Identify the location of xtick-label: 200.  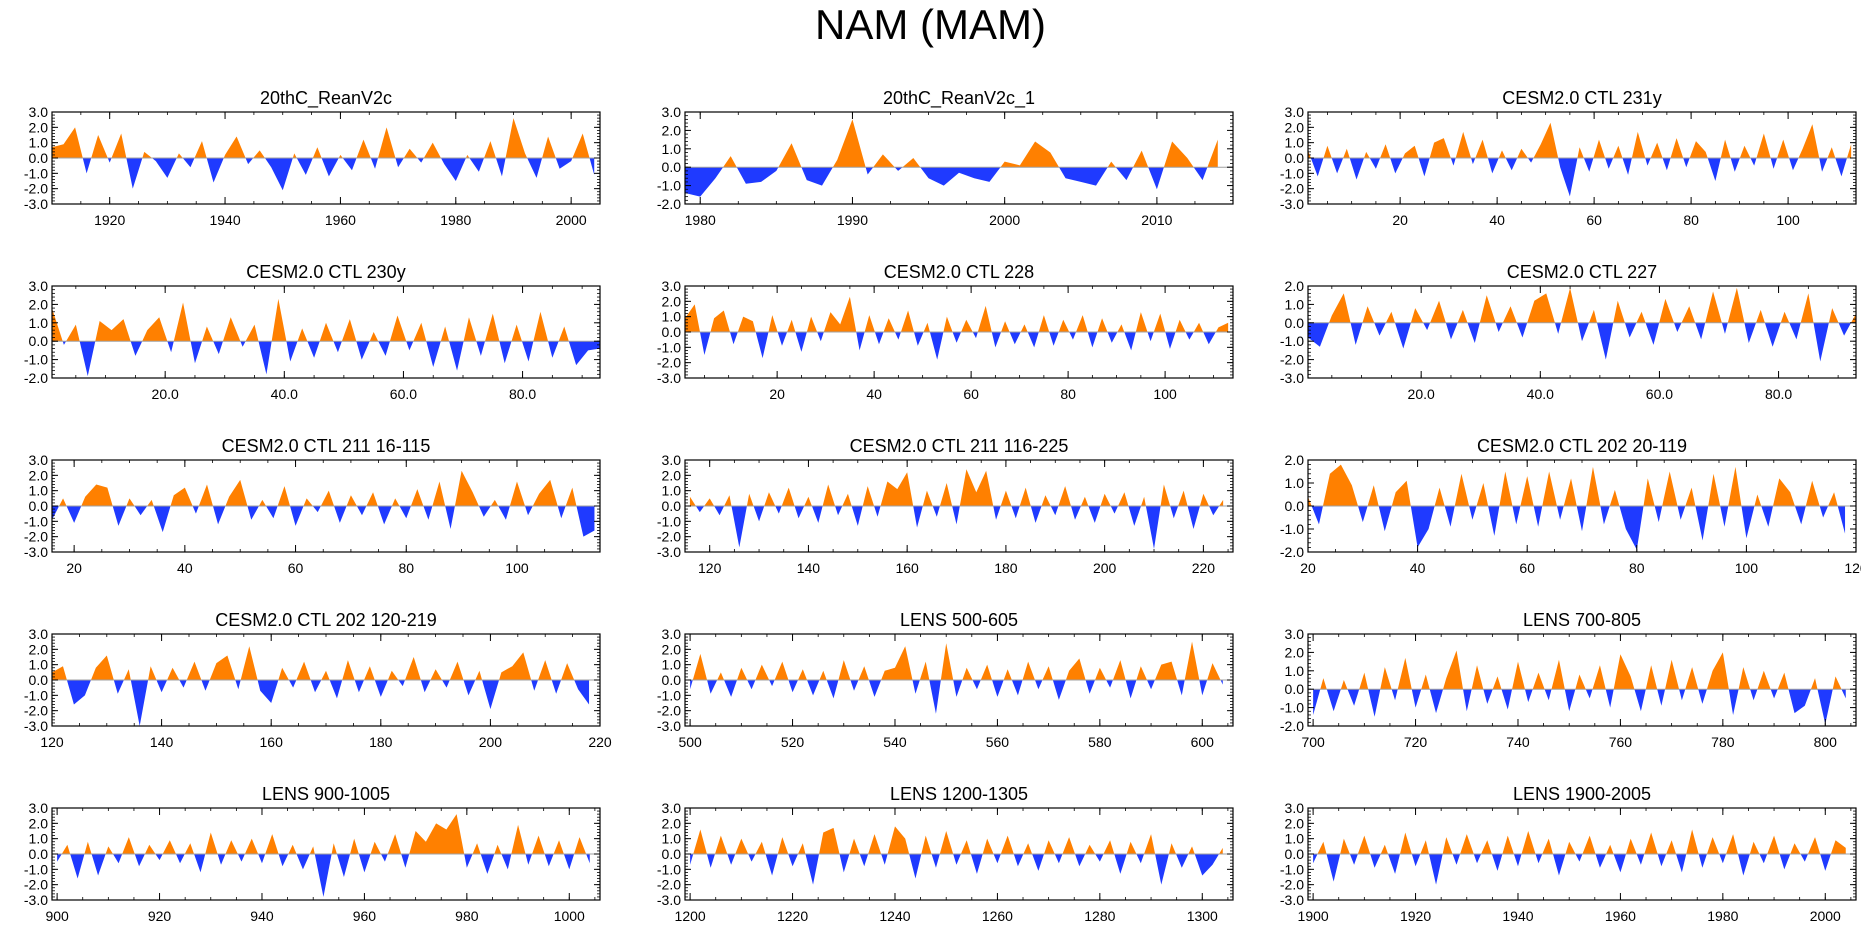
(1105, 568).